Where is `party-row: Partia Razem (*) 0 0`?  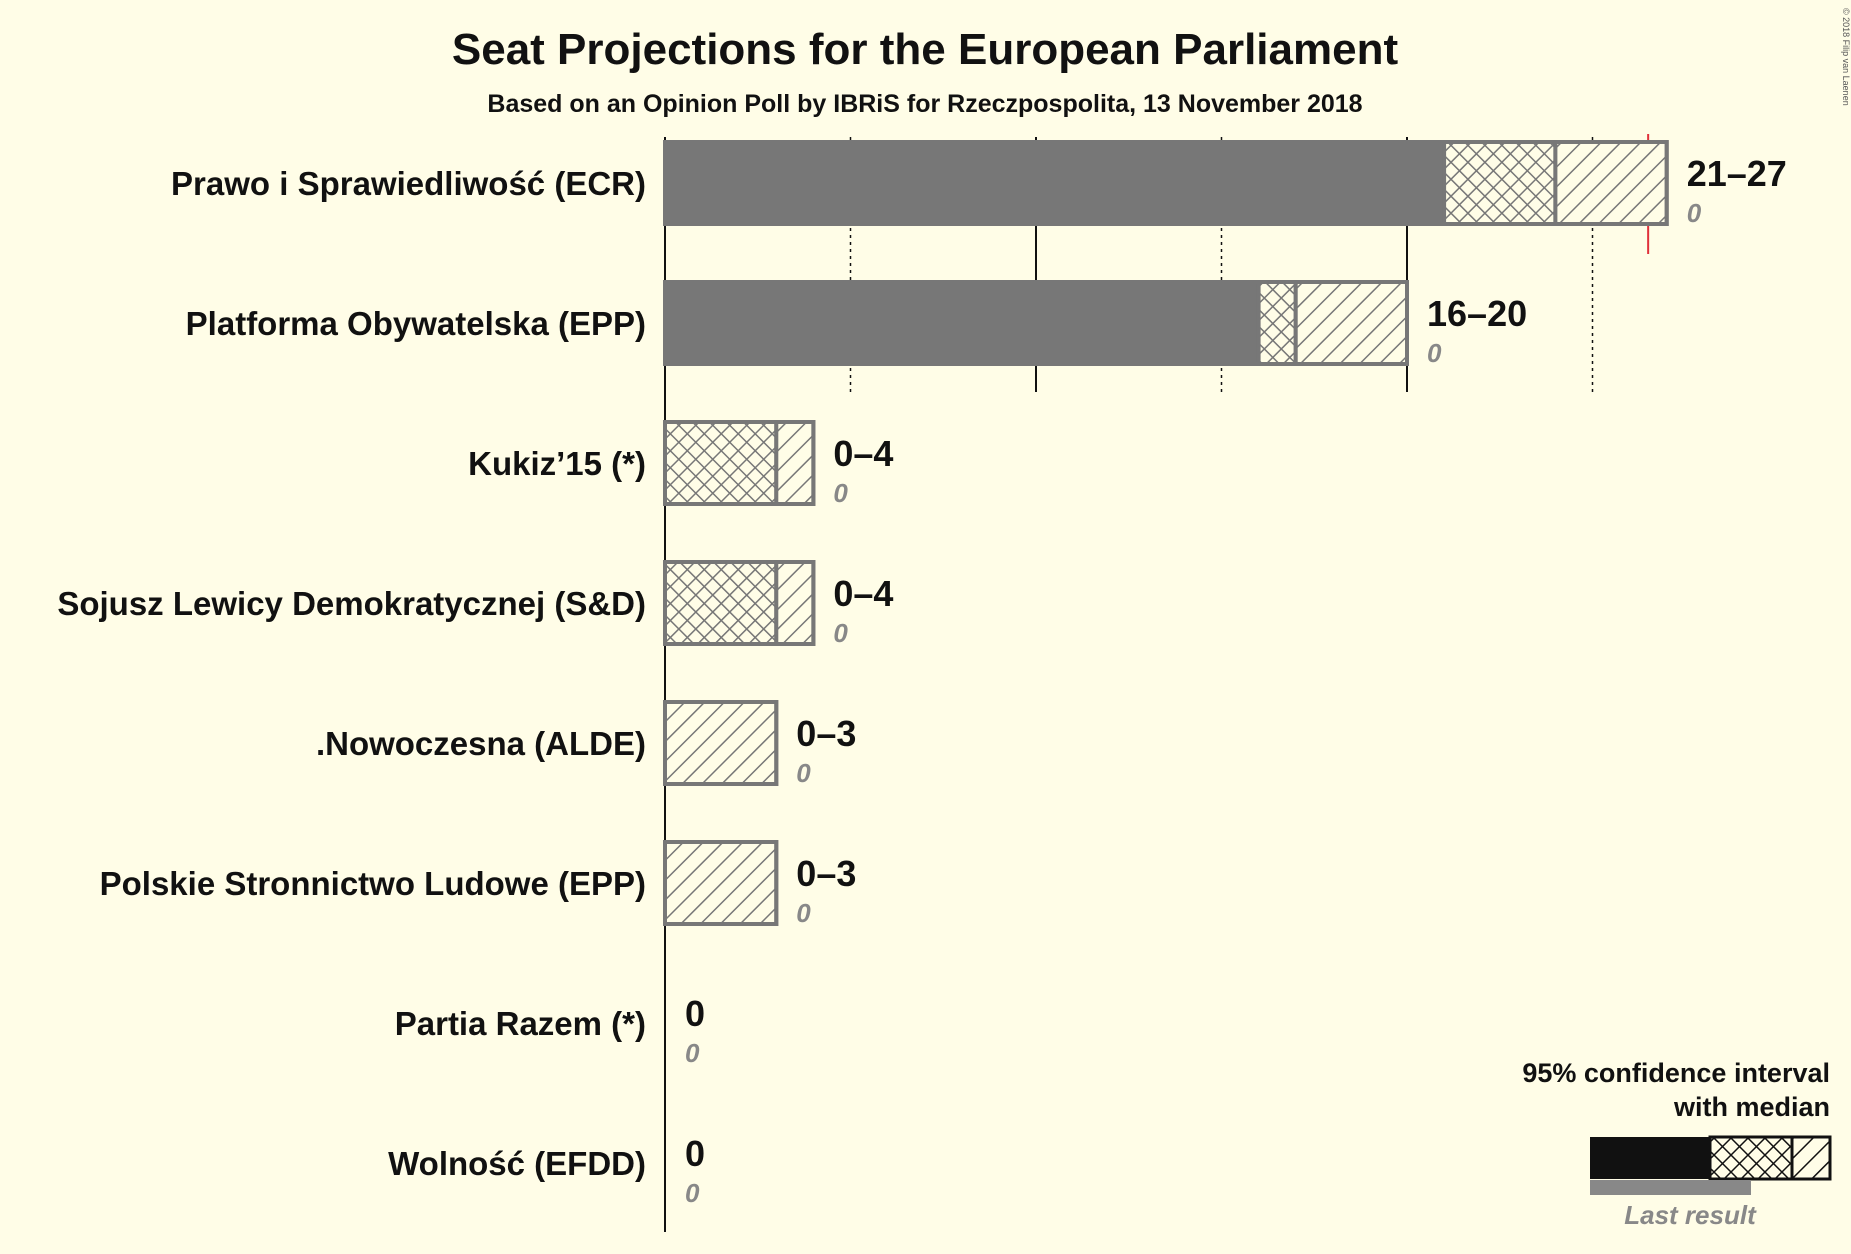
party-row: Partia Razem (*) 0 0 is located at coordinates (550, 1030).